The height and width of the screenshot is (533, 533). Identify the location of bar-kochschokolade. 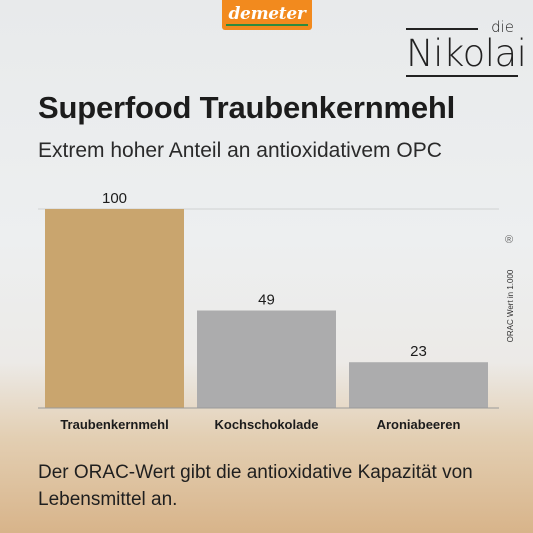
(266, 359).